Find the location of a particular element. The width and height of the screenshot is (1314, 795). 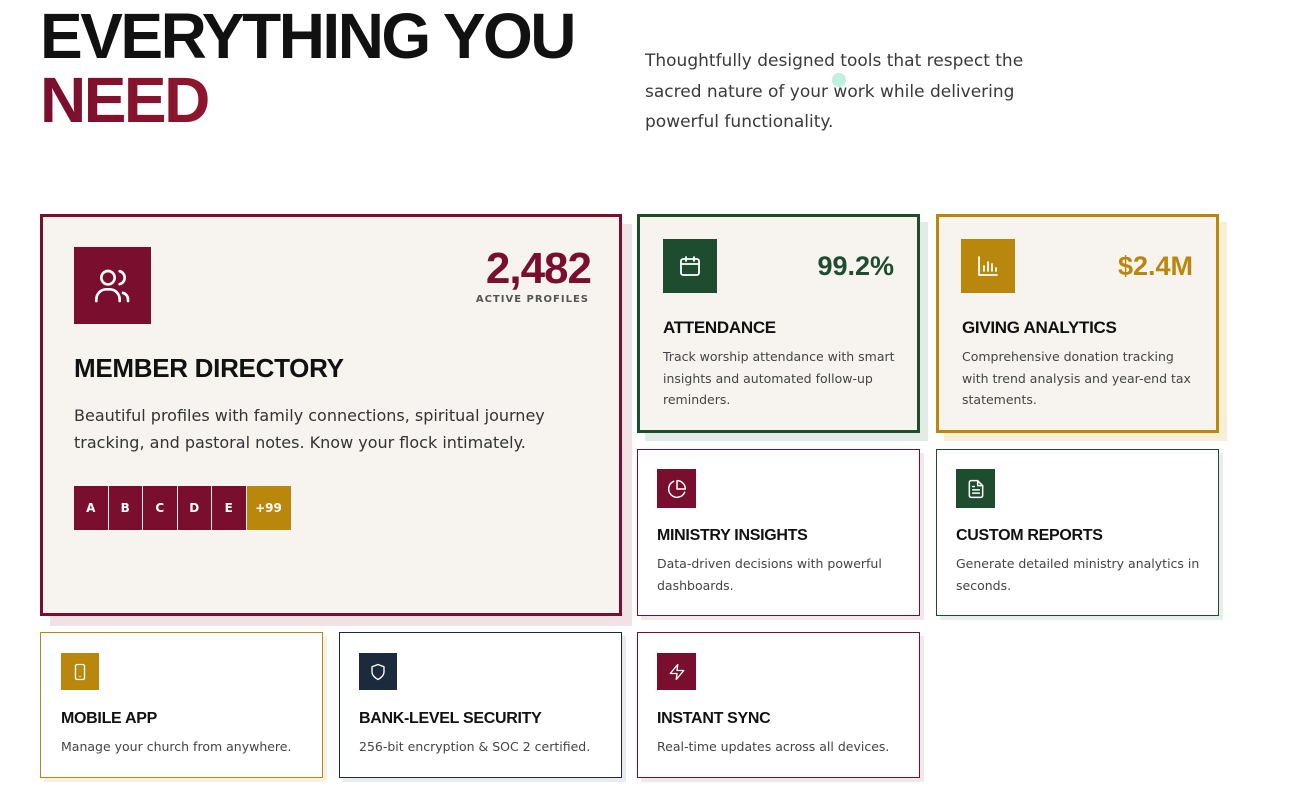

security-description: 256-bit encryption & SOC 2 certified. is located at coordinates (475, 746).